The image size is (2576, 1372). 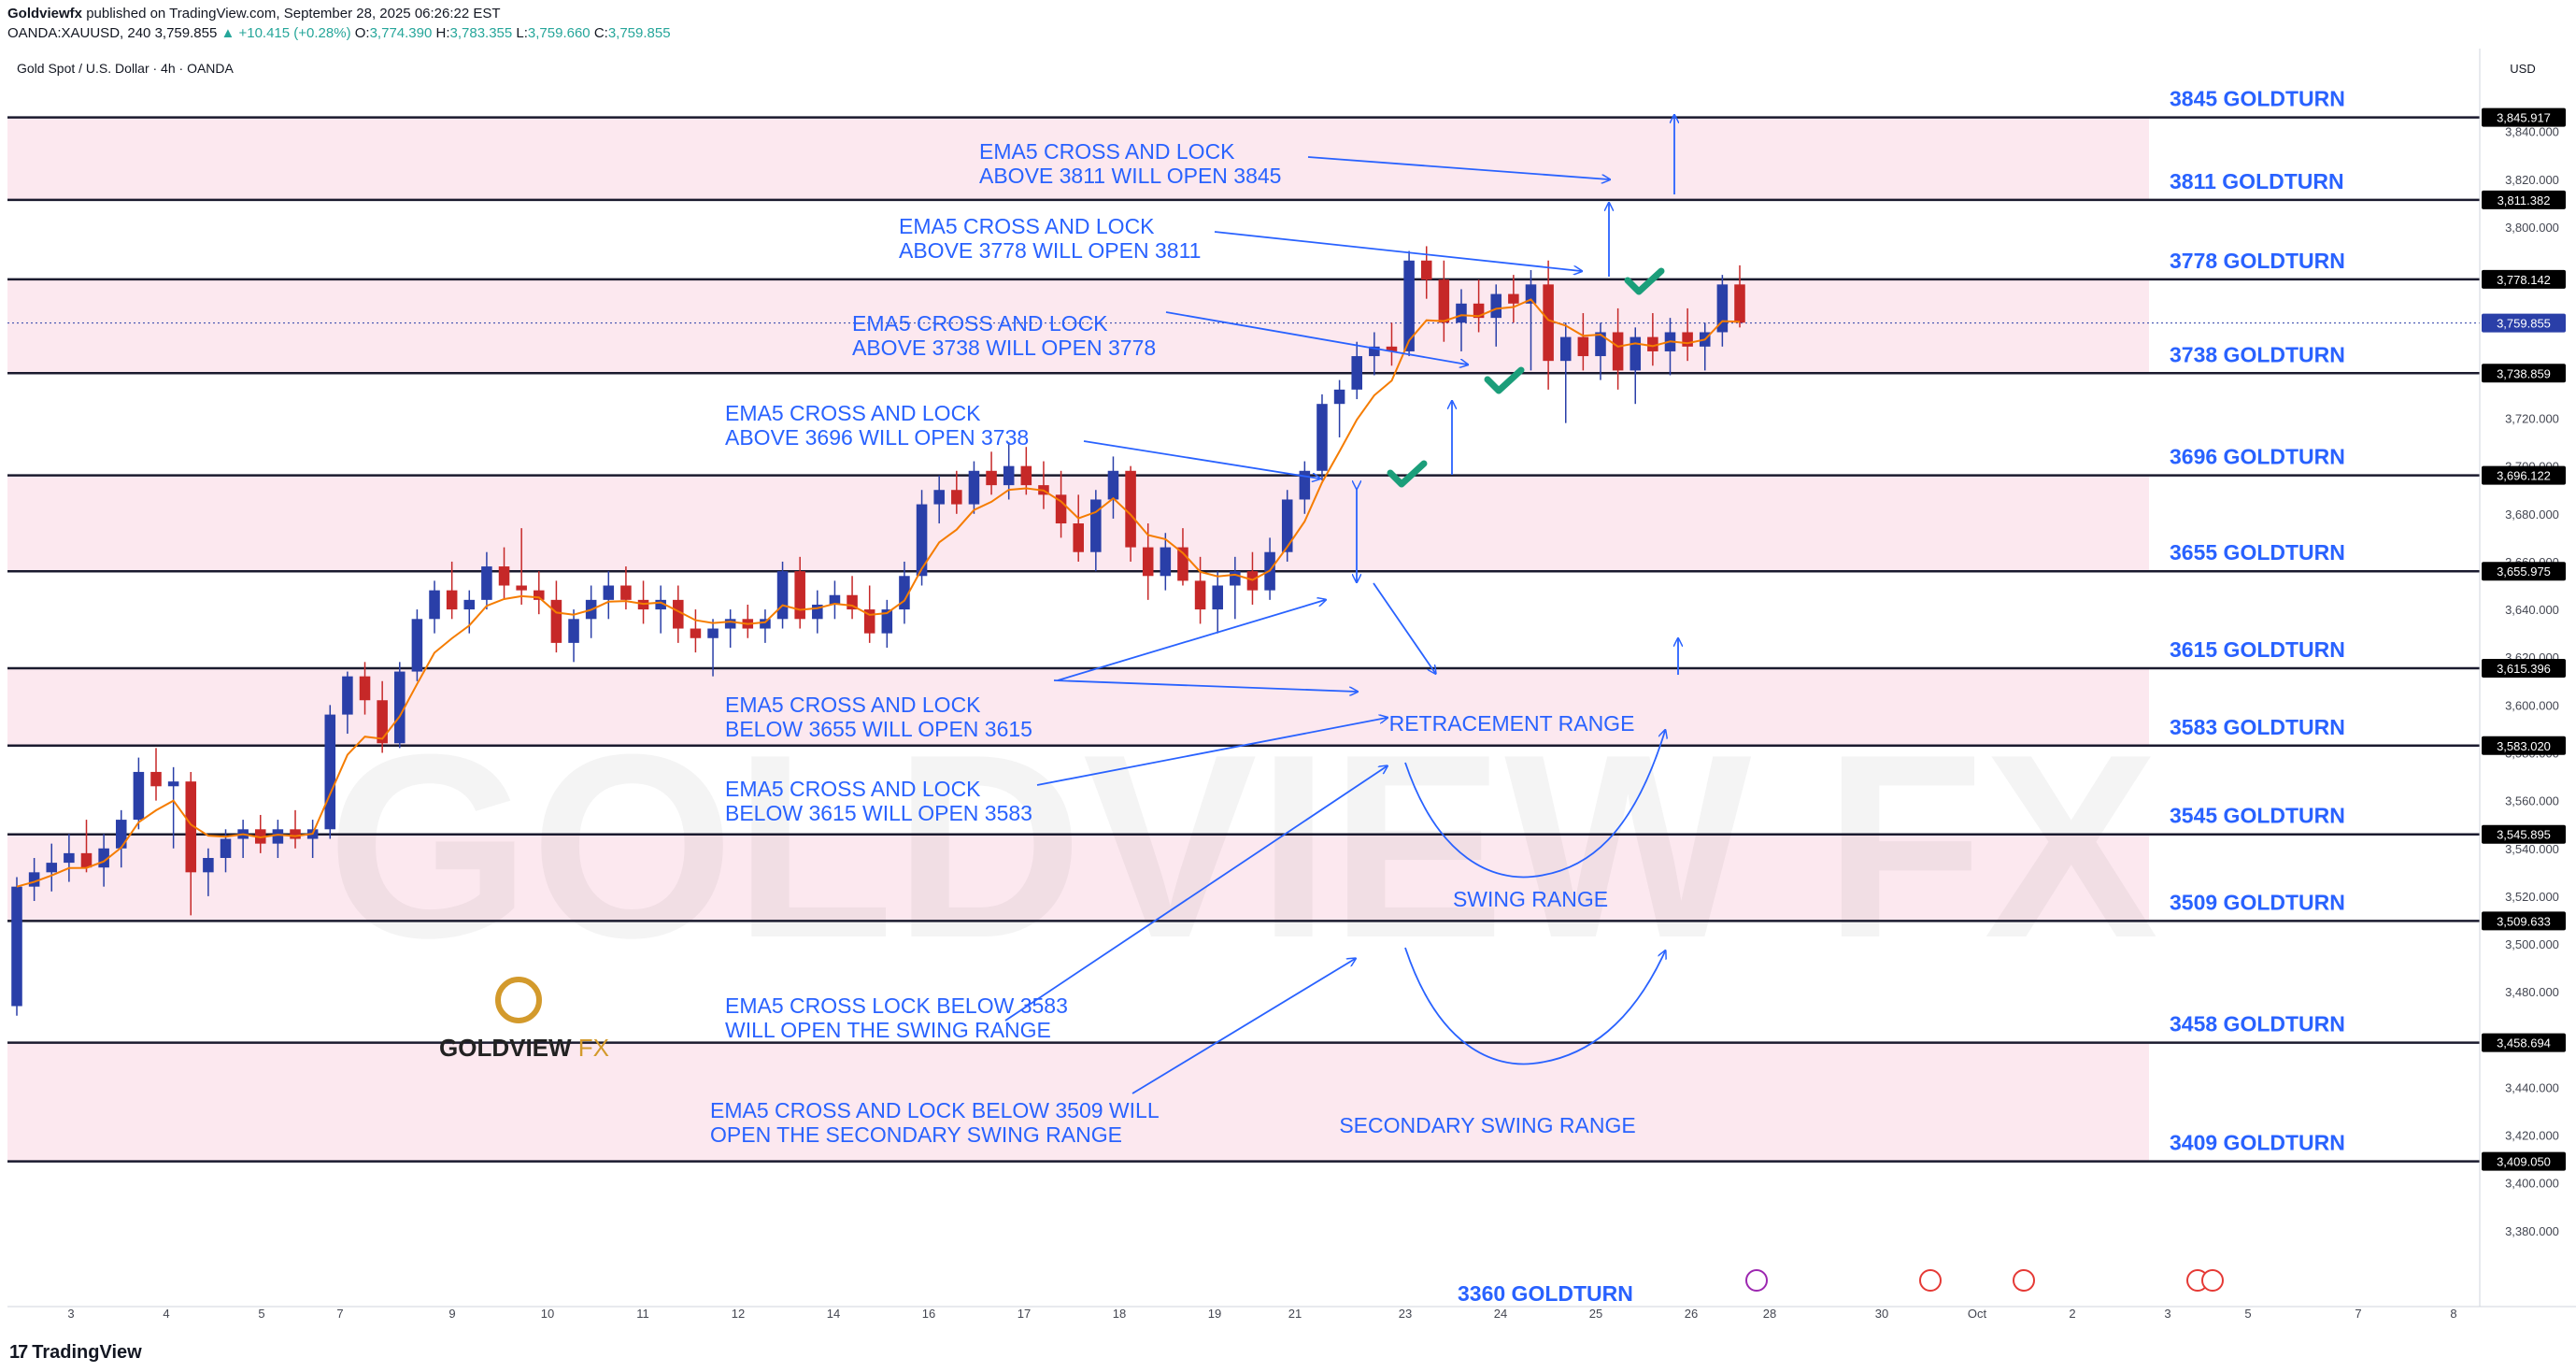 I want to click on goldturn-label: 3811 GOLDTURN, so click(x=2257, y=181).